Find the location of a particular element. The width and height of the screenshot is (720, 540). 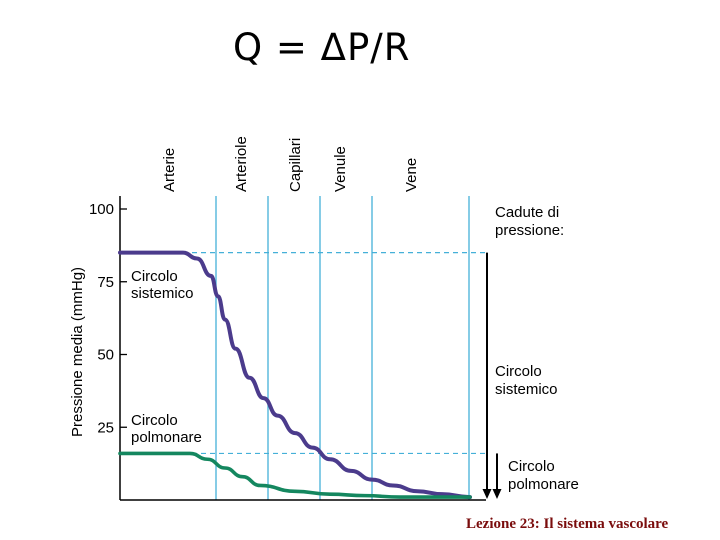

right-heading: Cadute di is located at coordinates (527, 212).